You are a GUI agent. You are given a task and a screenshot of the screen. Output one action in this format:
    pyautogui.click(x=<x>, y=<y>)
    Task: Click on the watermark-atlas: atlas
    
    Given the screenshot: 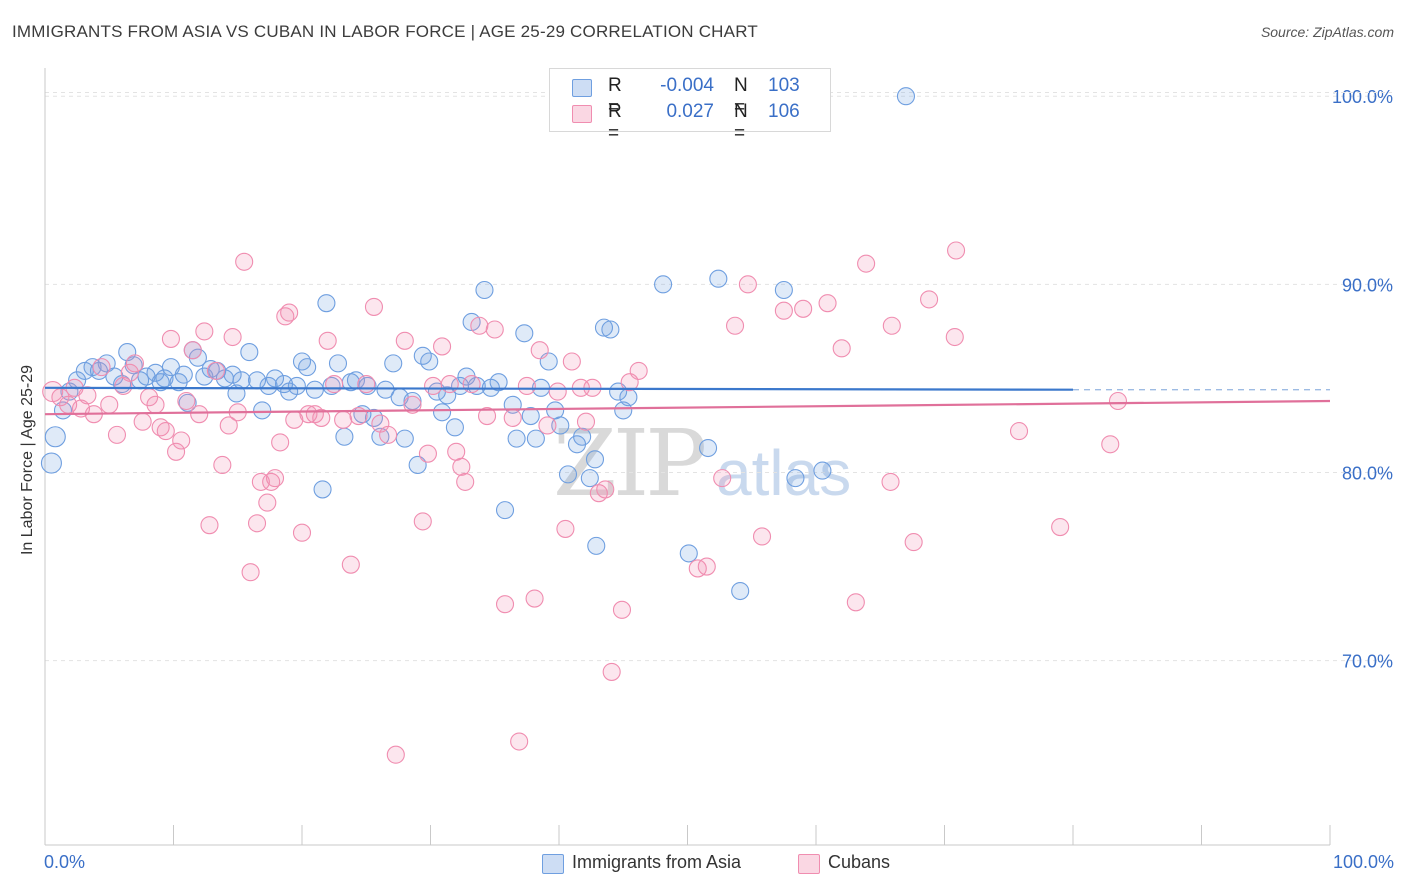 What is the action you would take?
    pyautogui.click(x=784, y=473)
    